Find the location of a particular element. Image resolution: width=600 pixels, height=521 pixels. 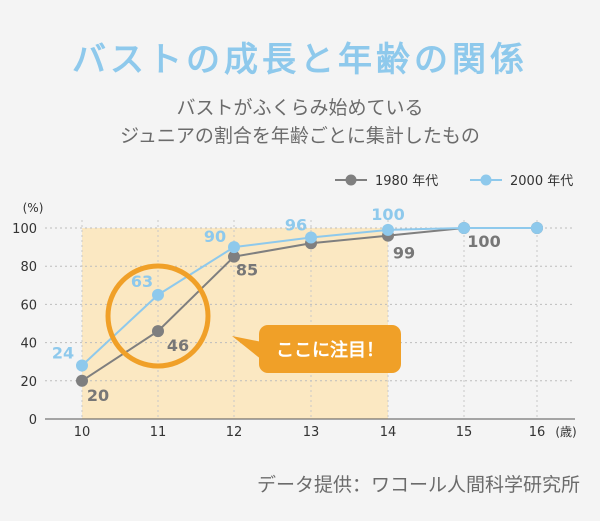

callout-label: ここに注目！ is located at coordinates (330, 350).